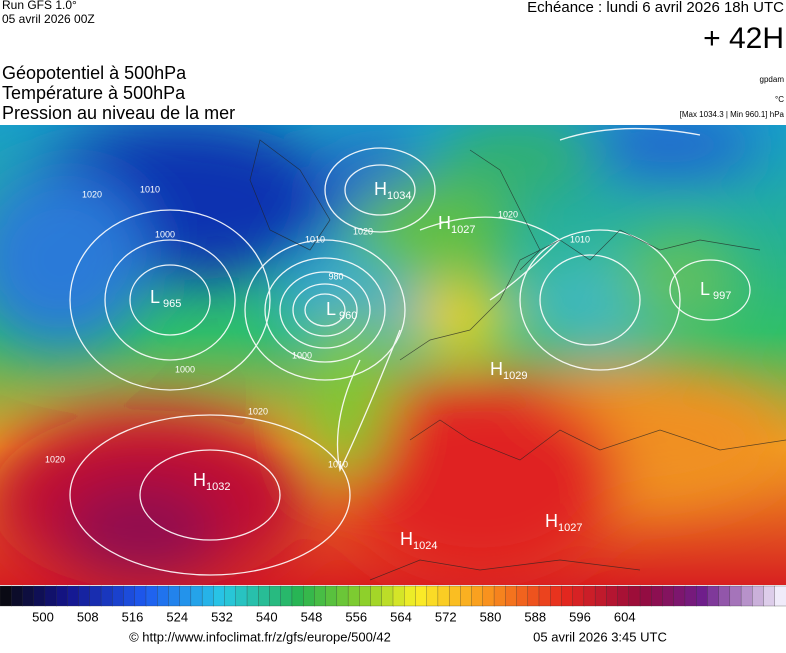 This screenshot has width=786, height=653. Describe the element at coordinates (655, 8) in the screenshot. I see `echeance: Echéance : lundi 6 avril 2026 18h UTC` at that location.